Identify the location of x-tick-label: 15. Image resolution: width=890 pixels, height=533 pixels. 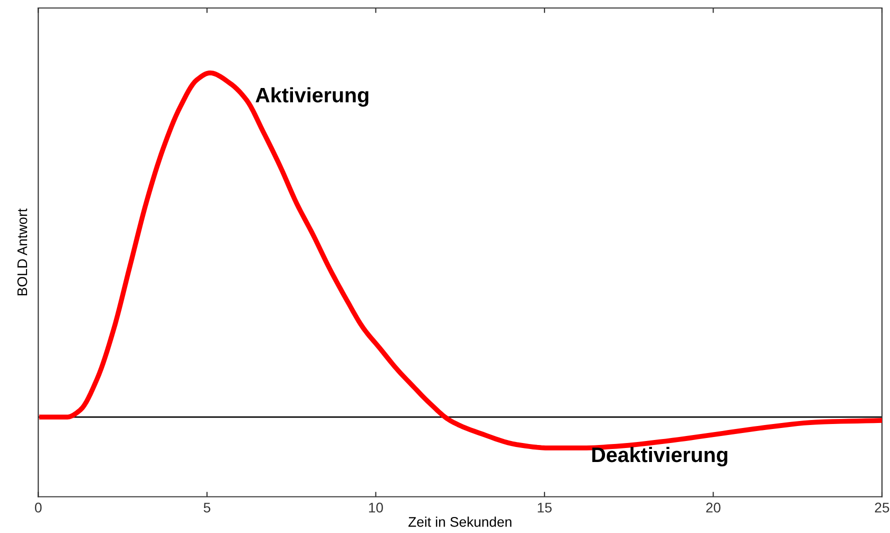
(545, 507).